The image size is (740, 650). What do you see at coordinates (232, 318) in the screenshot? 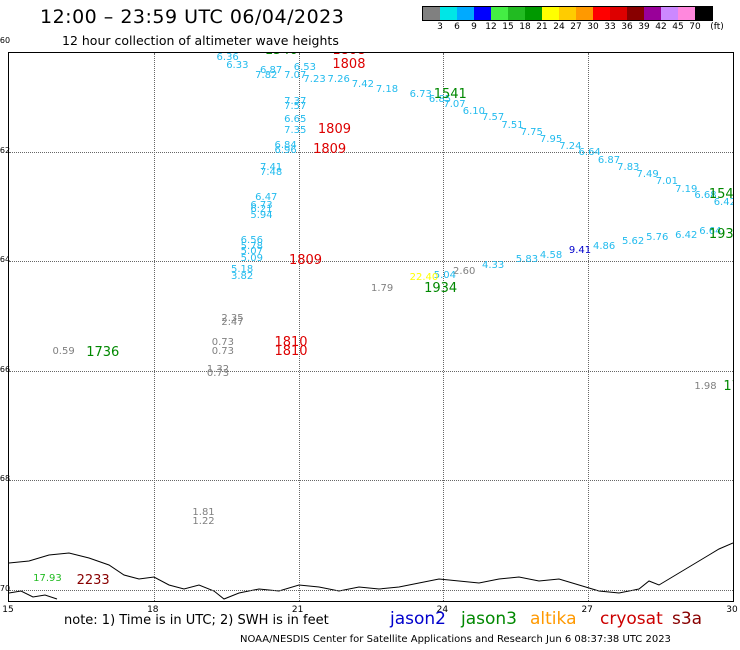
I see `wave-height-reading: 2.35` at bounding box center [232, 318].